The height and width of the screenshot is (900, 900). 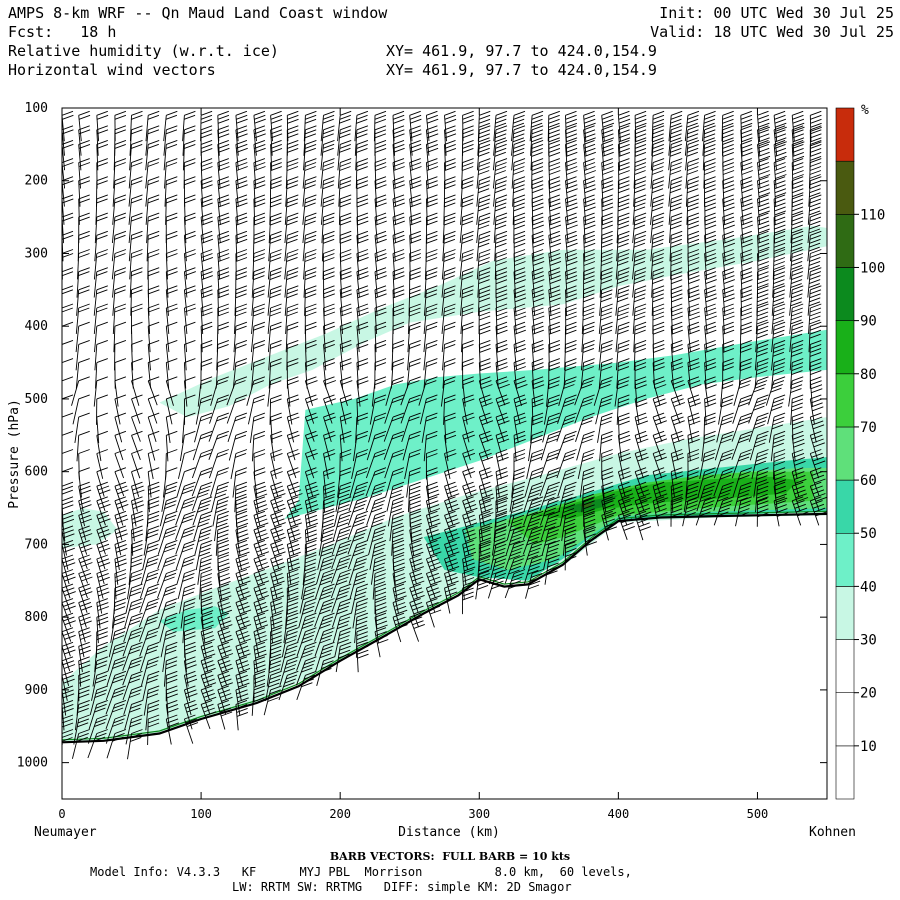 I want to click on colorbar-tick-label: 100, so click(x=872, y=268).